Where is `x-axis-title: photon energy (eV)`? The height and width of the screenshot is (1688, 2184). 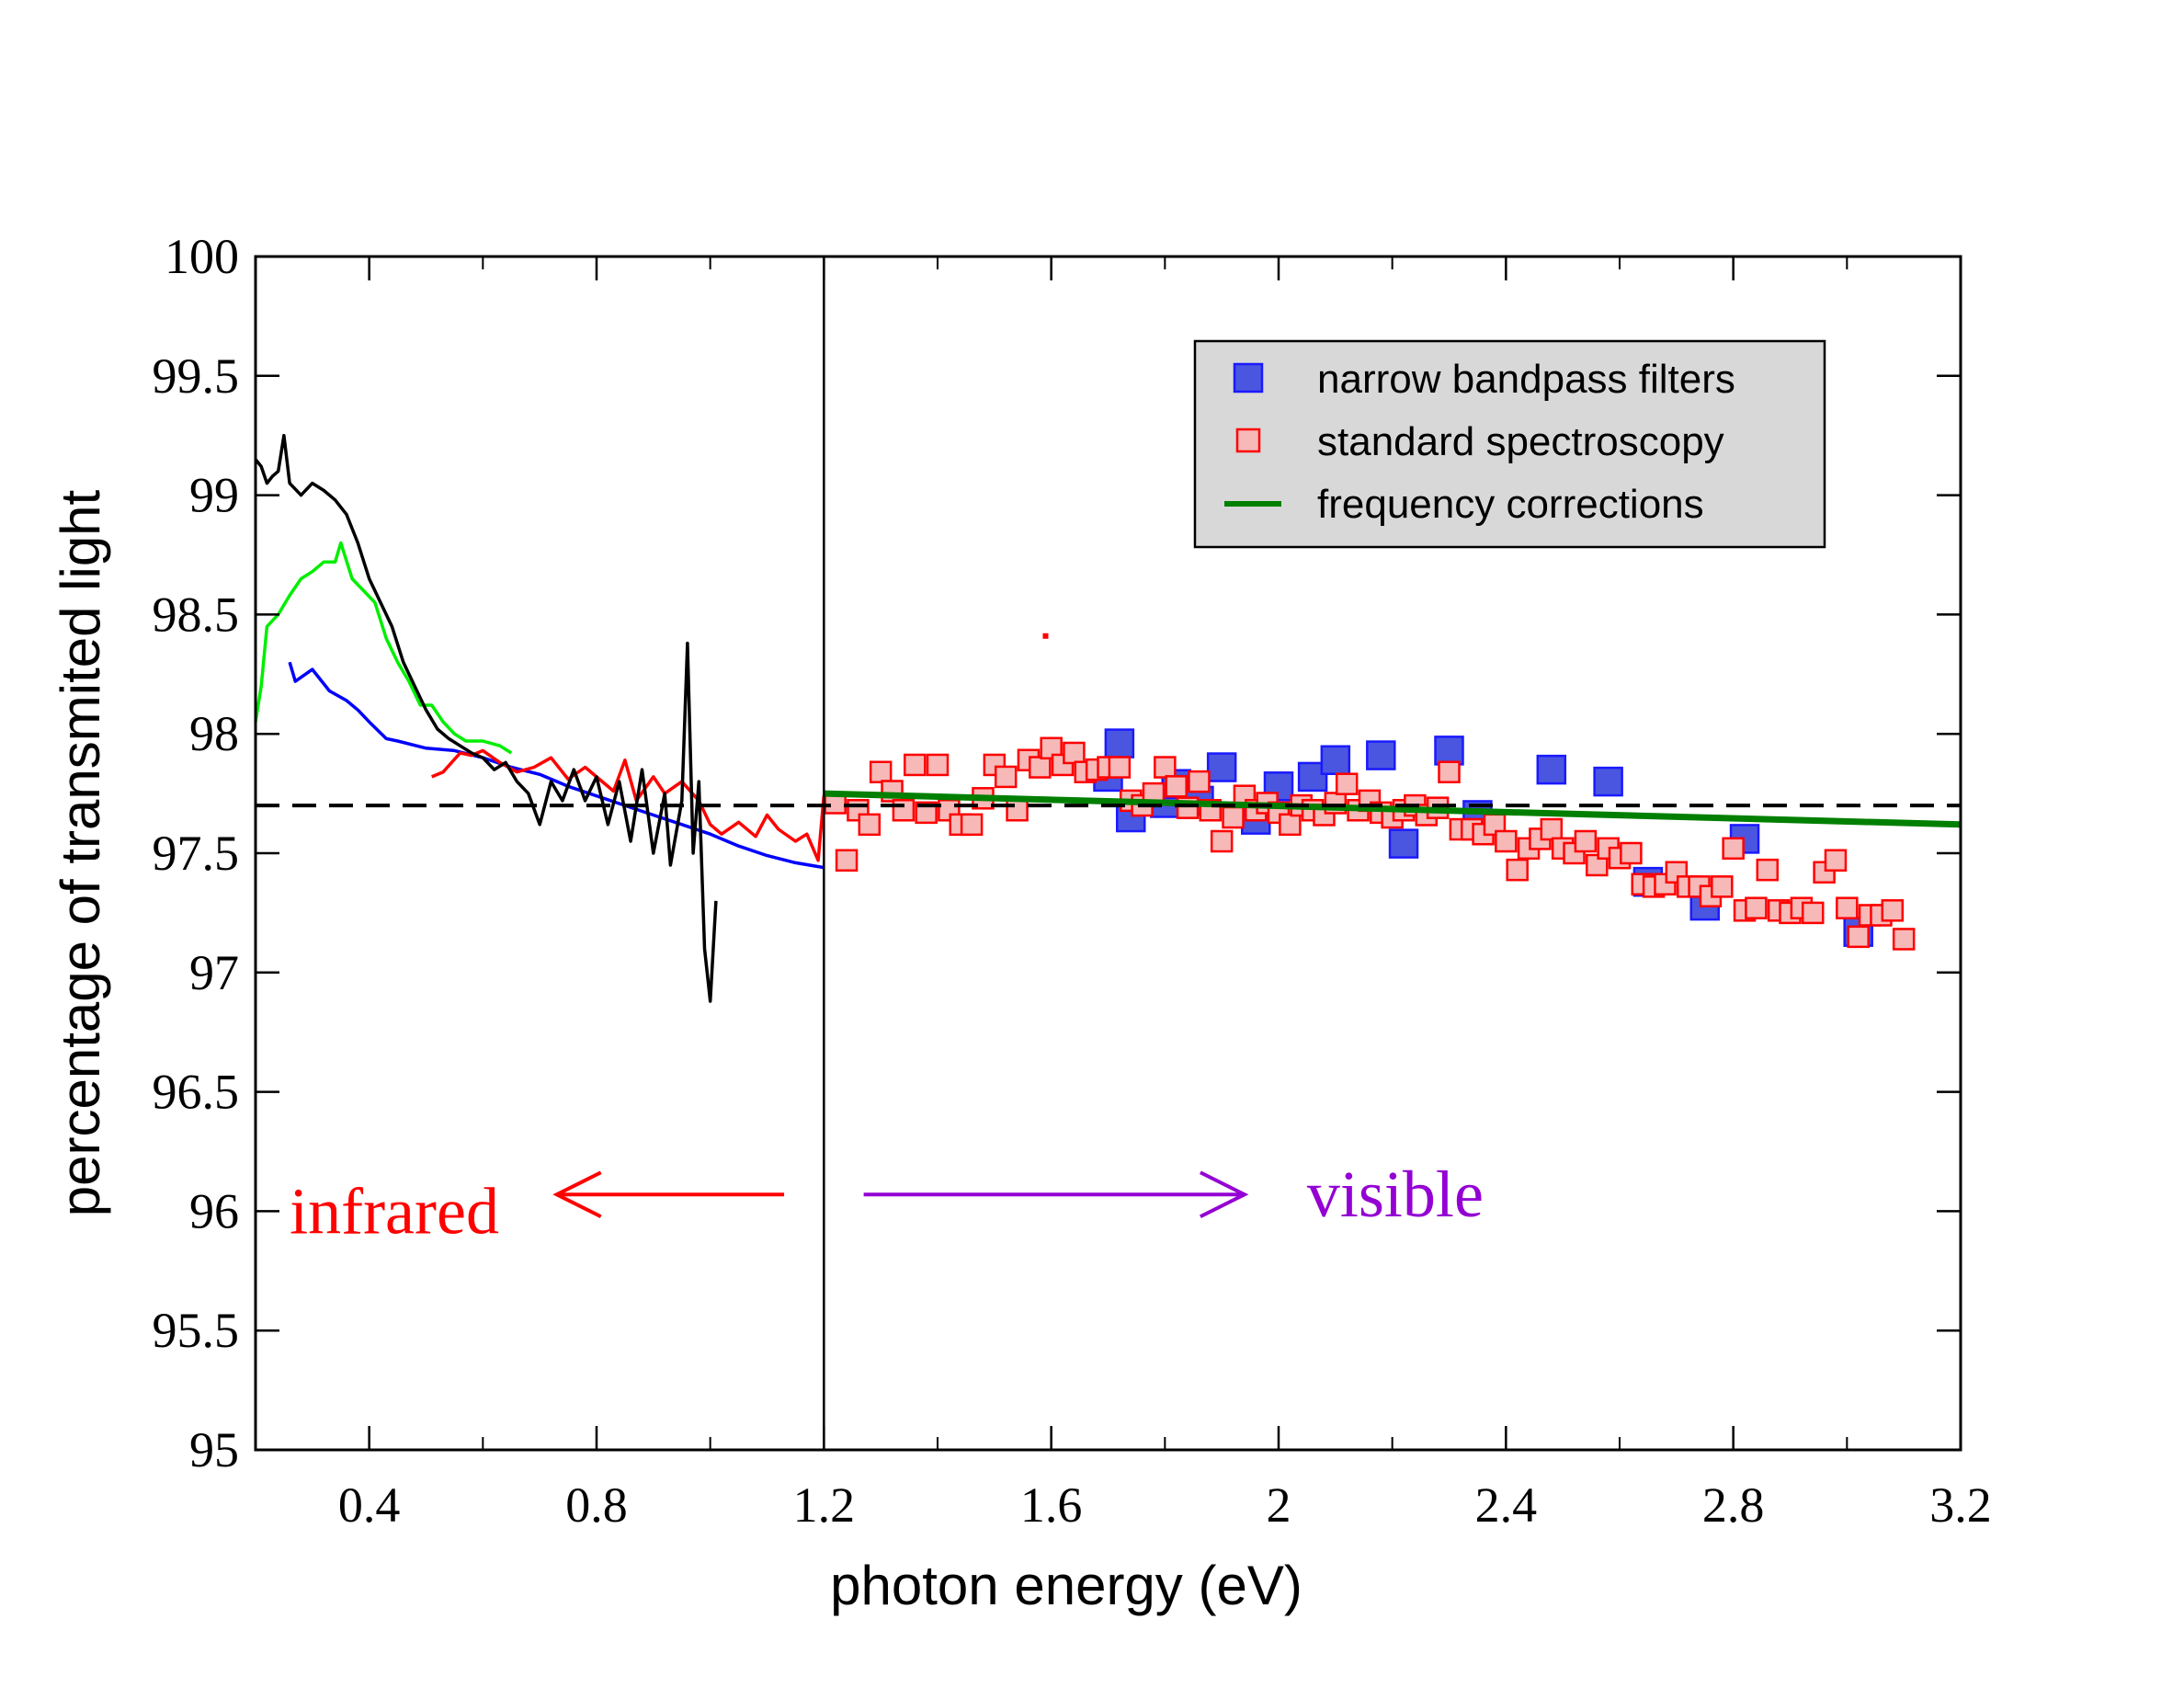
x-axis-title: photon energy (eV) is located at coordinates (1066, 1586).